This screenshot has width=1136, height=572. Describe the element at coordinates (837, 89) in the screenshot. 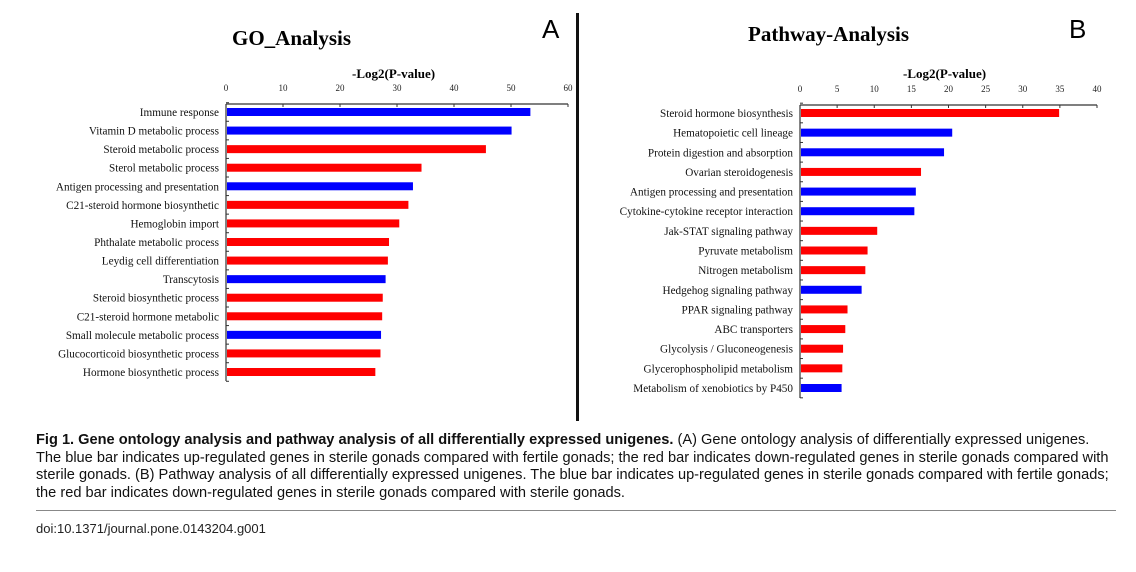

I see `x-tick-label-b: 5` at that location.